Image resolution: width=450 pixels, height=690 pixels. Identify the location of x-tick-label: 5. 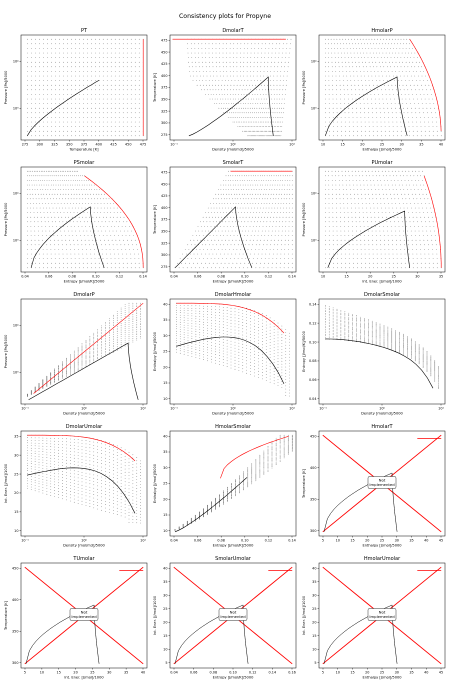
(323, 541).